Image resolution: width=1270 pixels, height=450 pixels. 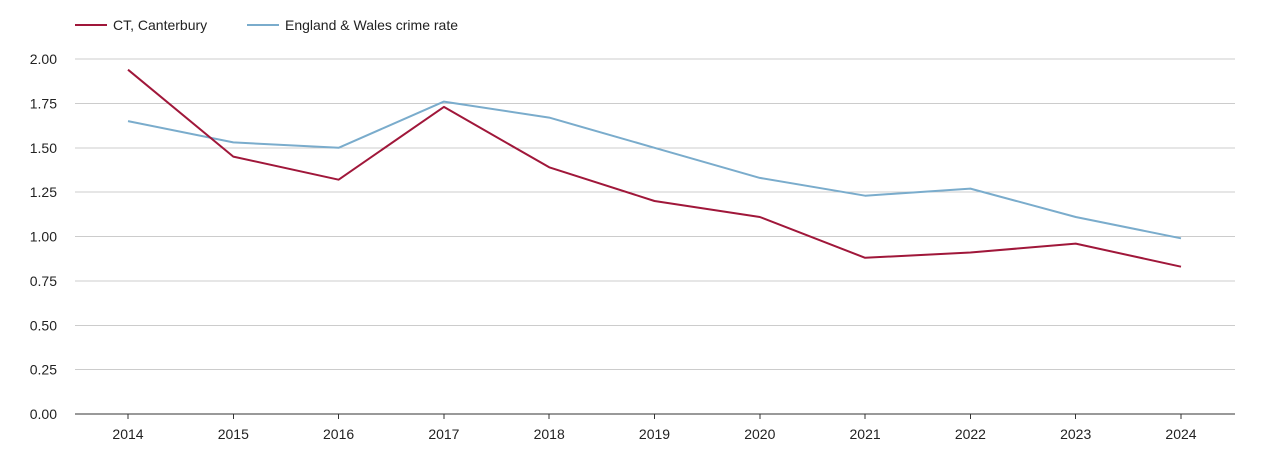 What do you see at coordinates (43, 281) in the screenshot?
I see `y-tick-label: 0.75` at bounding box center [43, 281].